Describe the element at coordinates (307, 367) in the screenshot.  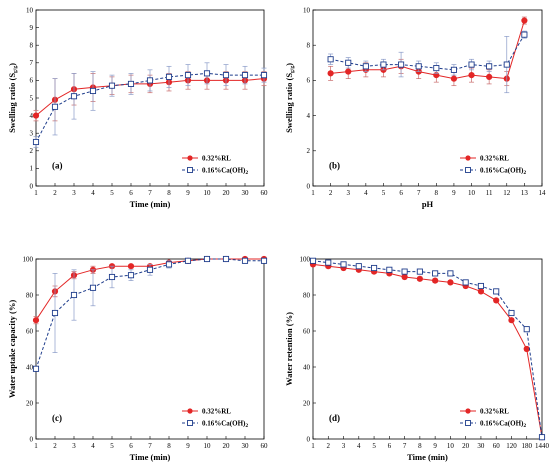
I see `y-tick-label: 40` at that location.